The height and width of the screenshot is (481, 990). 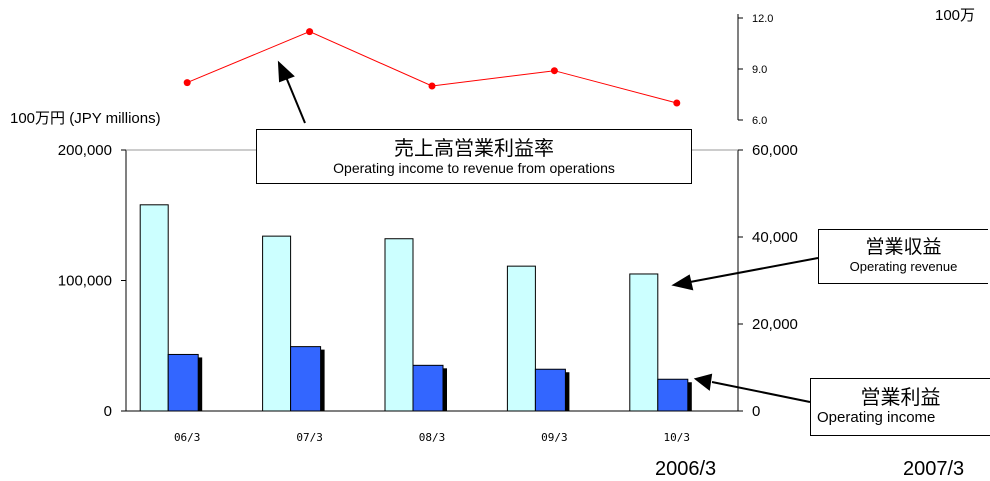 I want to click on x-tick-label: 08/3, so click(x=432, y=437).